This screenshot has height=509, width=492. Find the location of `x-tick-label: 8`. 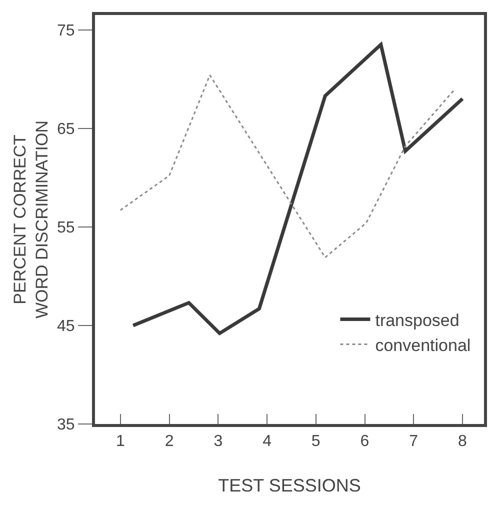

x-tick-label: 8 is located at coordinates (463, 441).